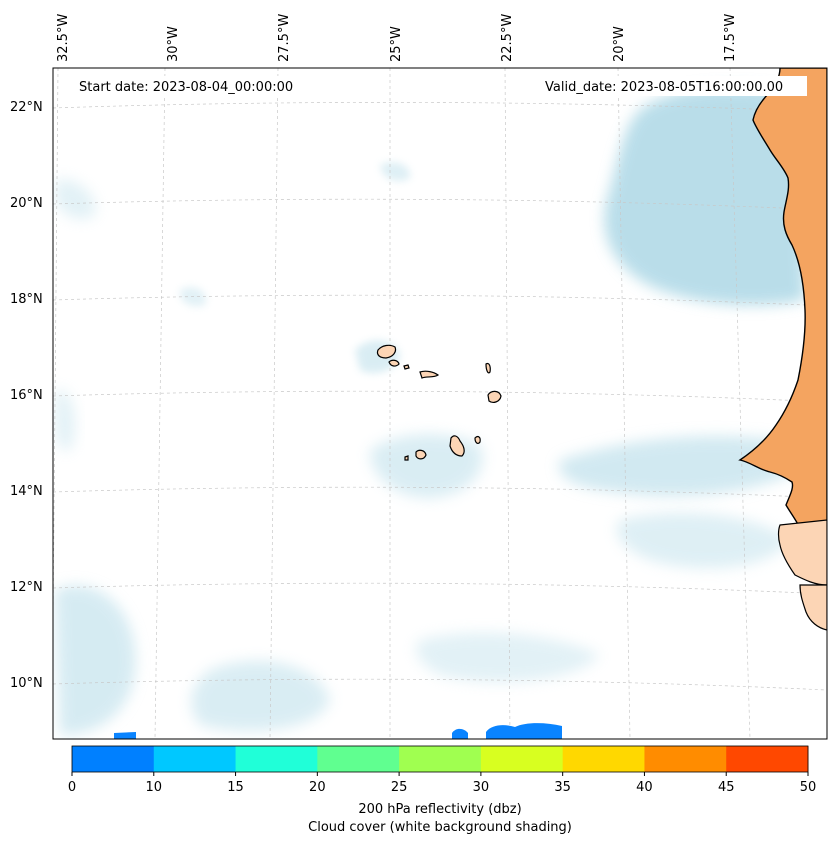 This screenshot has width=837, height=843. Describe the element at coordinates (730, 38) in the screenshot. I see `lon-label-17-5w: 17.5°W` at that location.